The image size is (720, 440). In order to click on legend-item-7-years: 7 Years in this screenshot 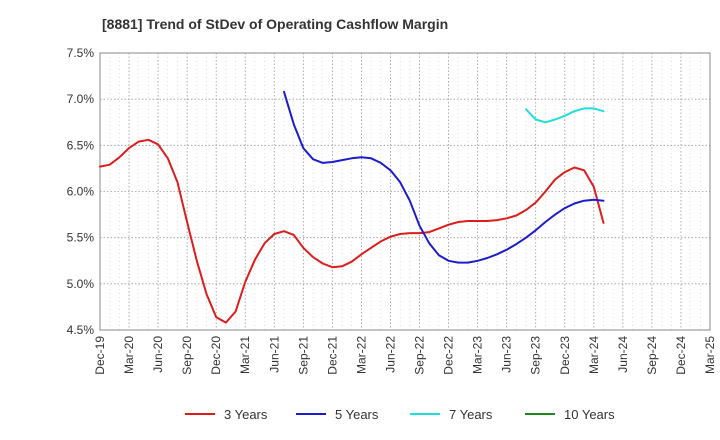, I will do `click(451, 414)`.